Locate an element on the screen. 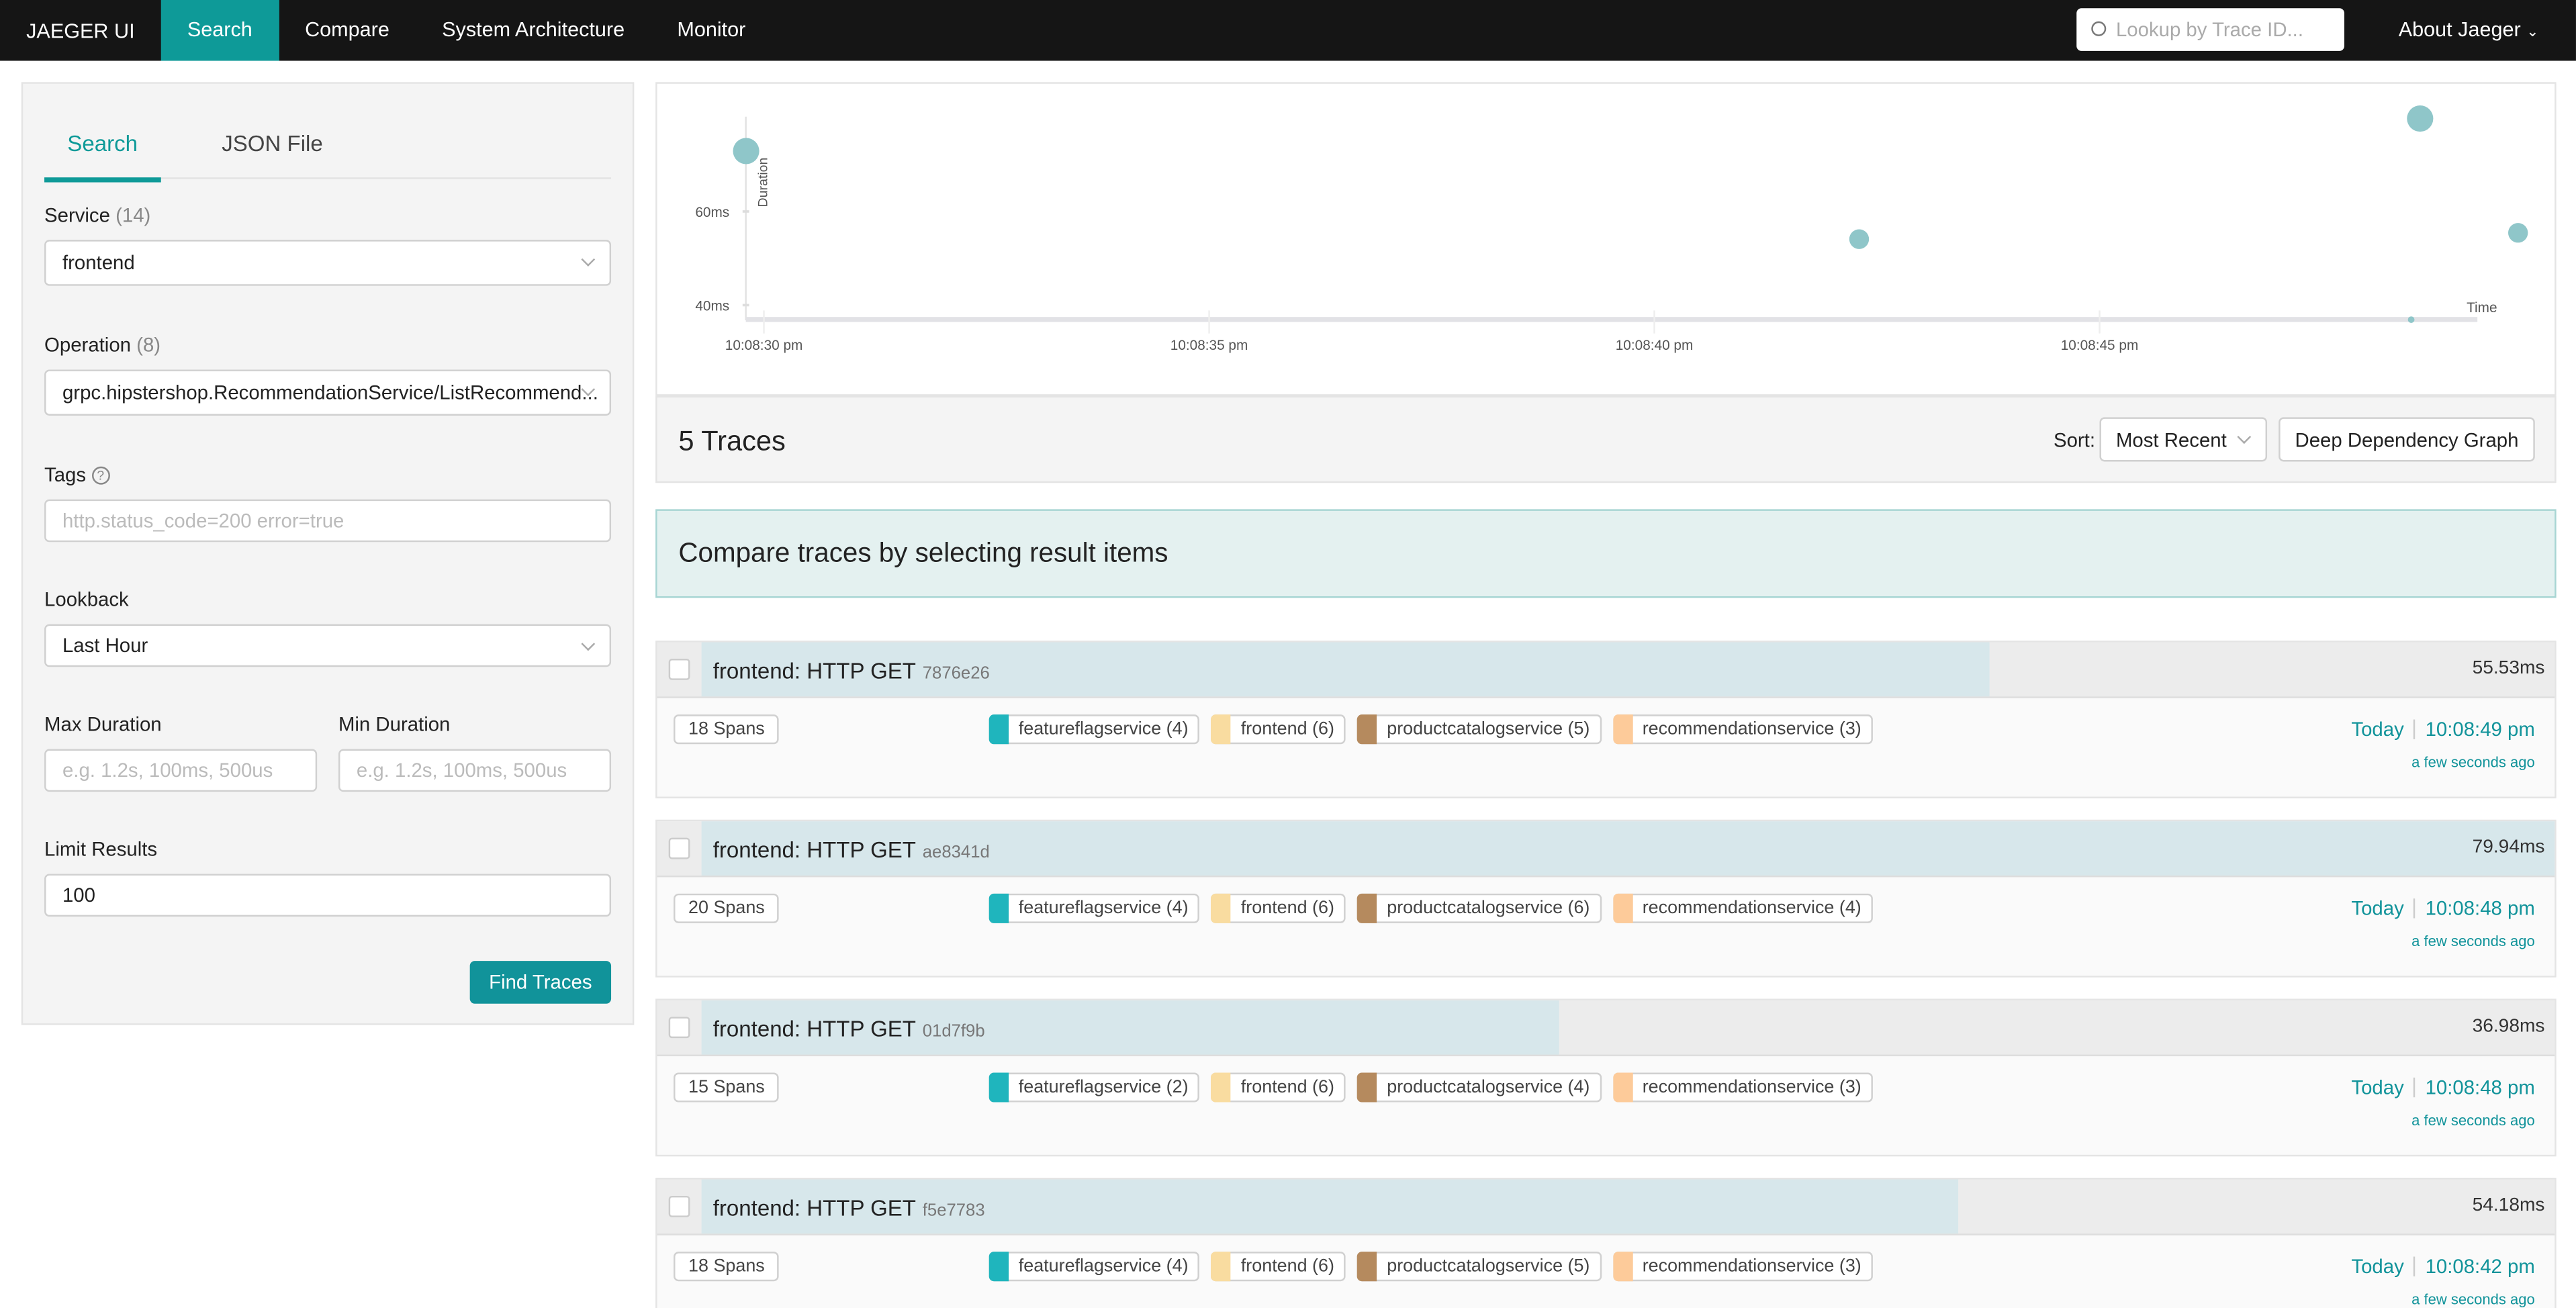 This screenshot has height=1308, width=2576. limit-results-input: 100 is located at coordinates (328, 896).